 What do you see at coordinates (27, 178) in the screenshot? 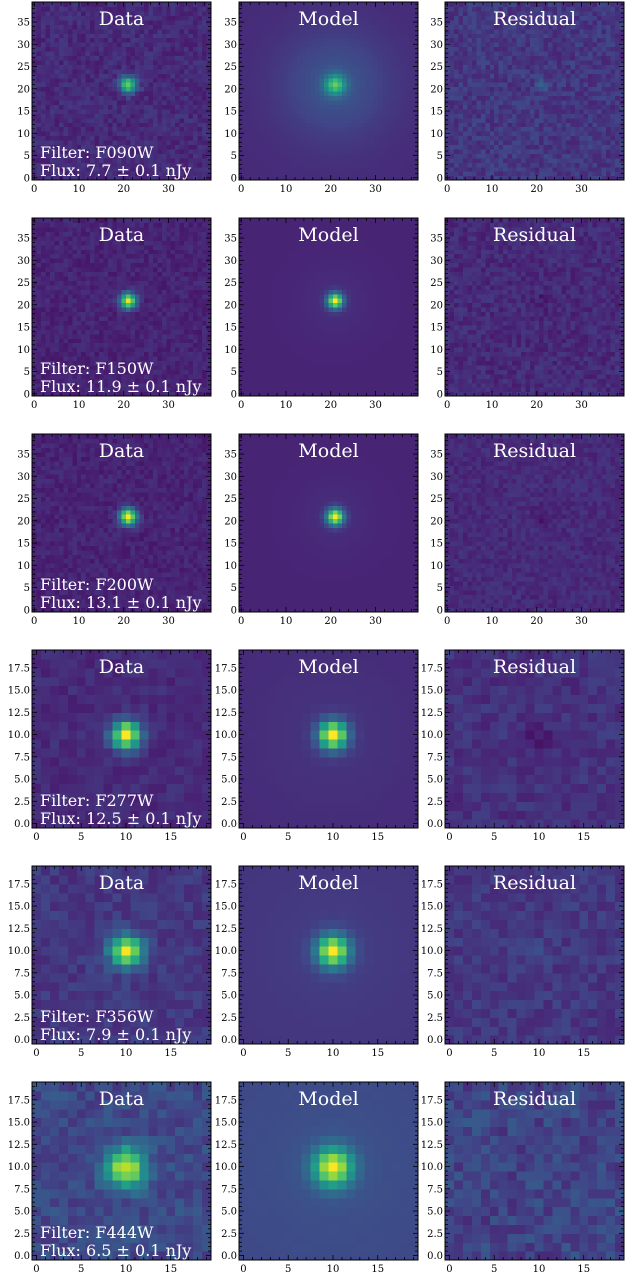
I see `y-tick-label: 0` at bounding box center [27, 178].